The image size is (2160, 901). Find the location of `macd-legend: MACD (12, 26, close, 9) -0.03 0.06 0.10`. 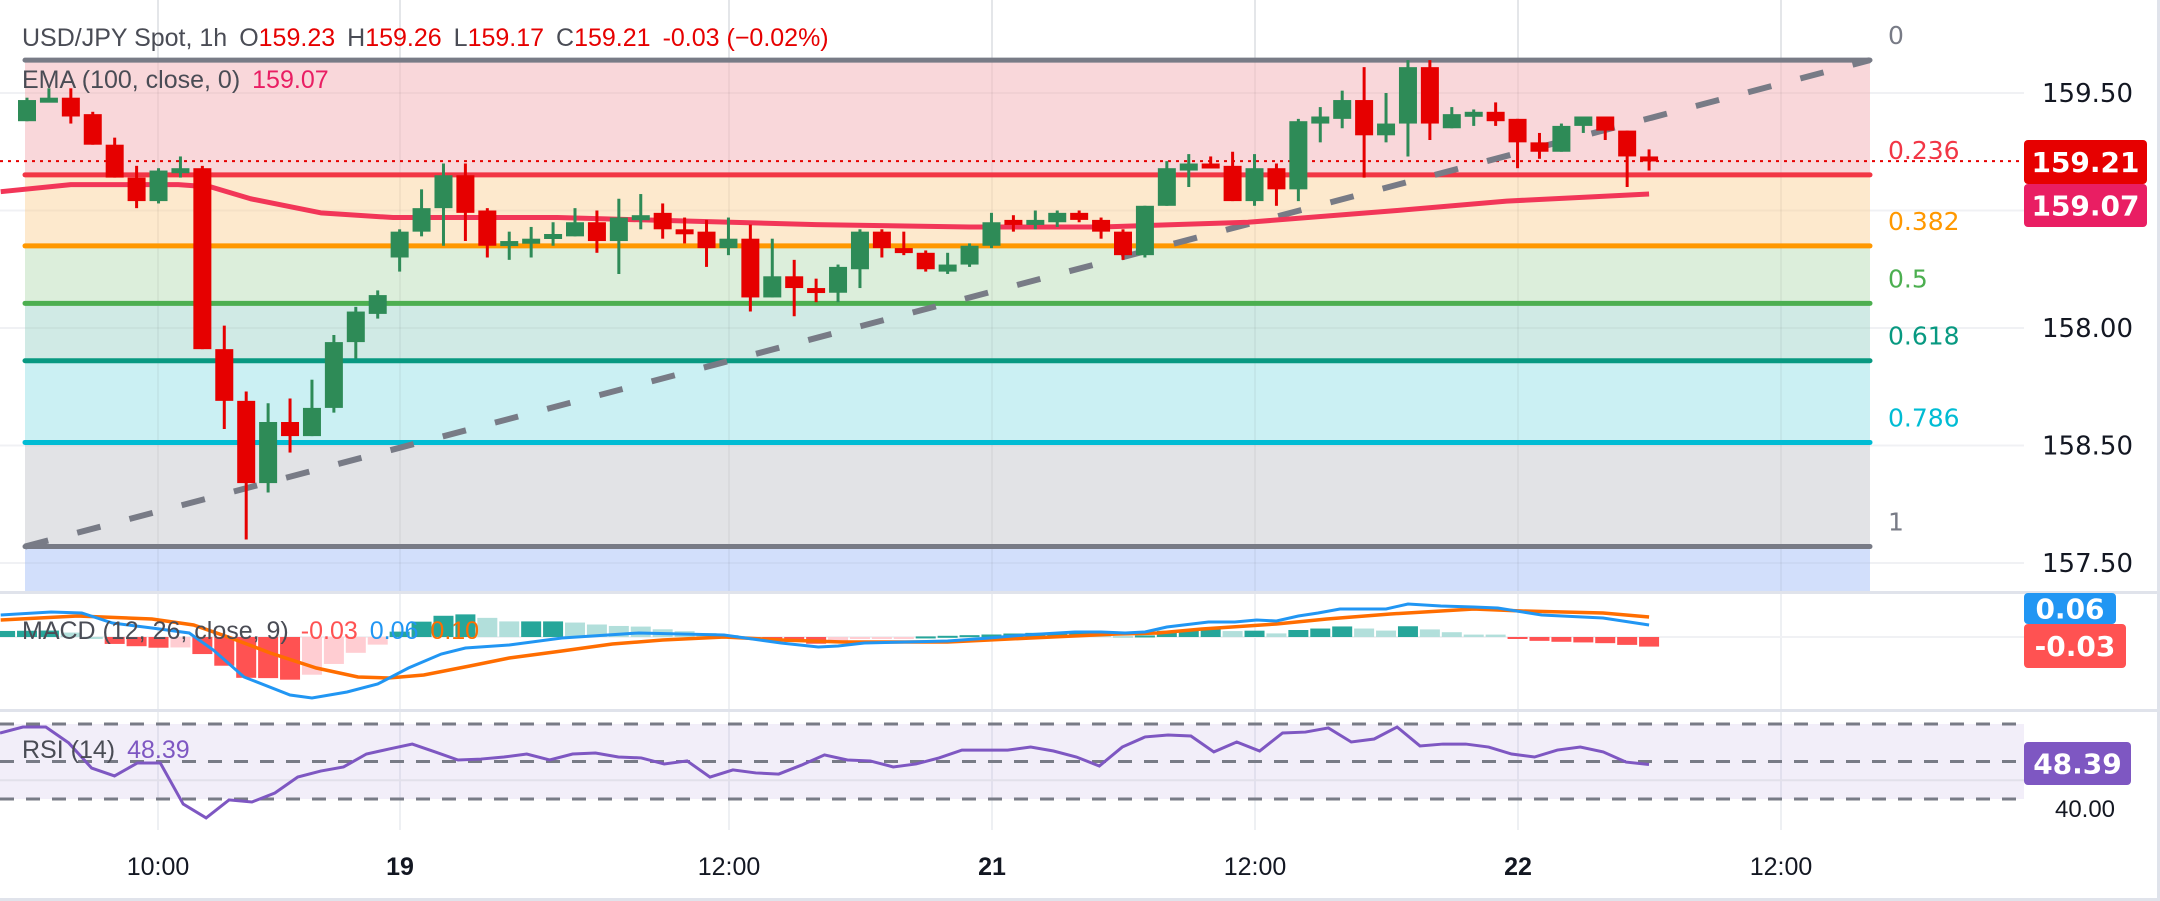

macd-legend: MACD (12, 26, close, 9) -0.03 0.06 0.10 is located at coordinates (256, 631).